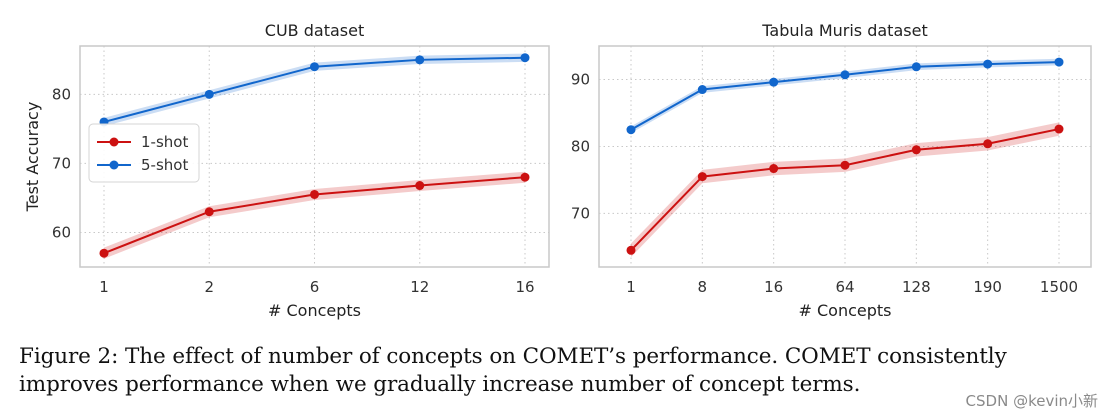  I want to click on x-tick-label: 190, so click(987, 287).